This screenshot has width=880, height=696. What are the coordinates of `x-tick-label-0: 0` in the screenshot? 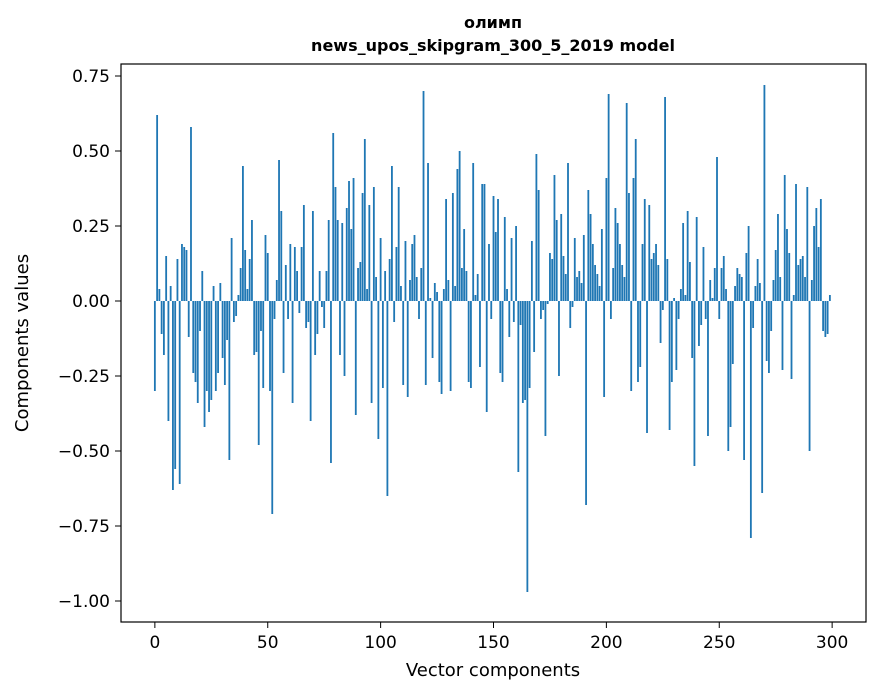 It's located at (154, 643).